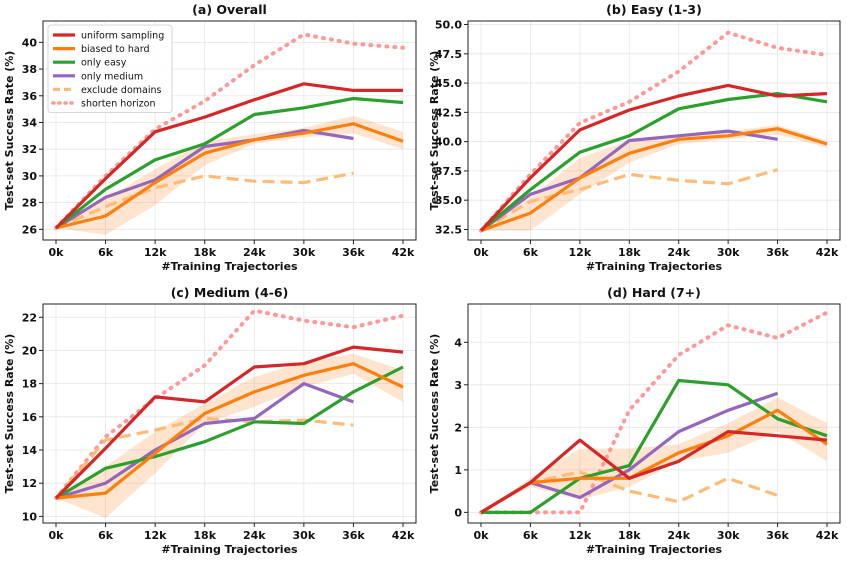 The width and height of the screenshot is (847, 561). Describe the element at coordinates (121, 90) in the screenshot. I see `legend-label: exclude domains` at that location.